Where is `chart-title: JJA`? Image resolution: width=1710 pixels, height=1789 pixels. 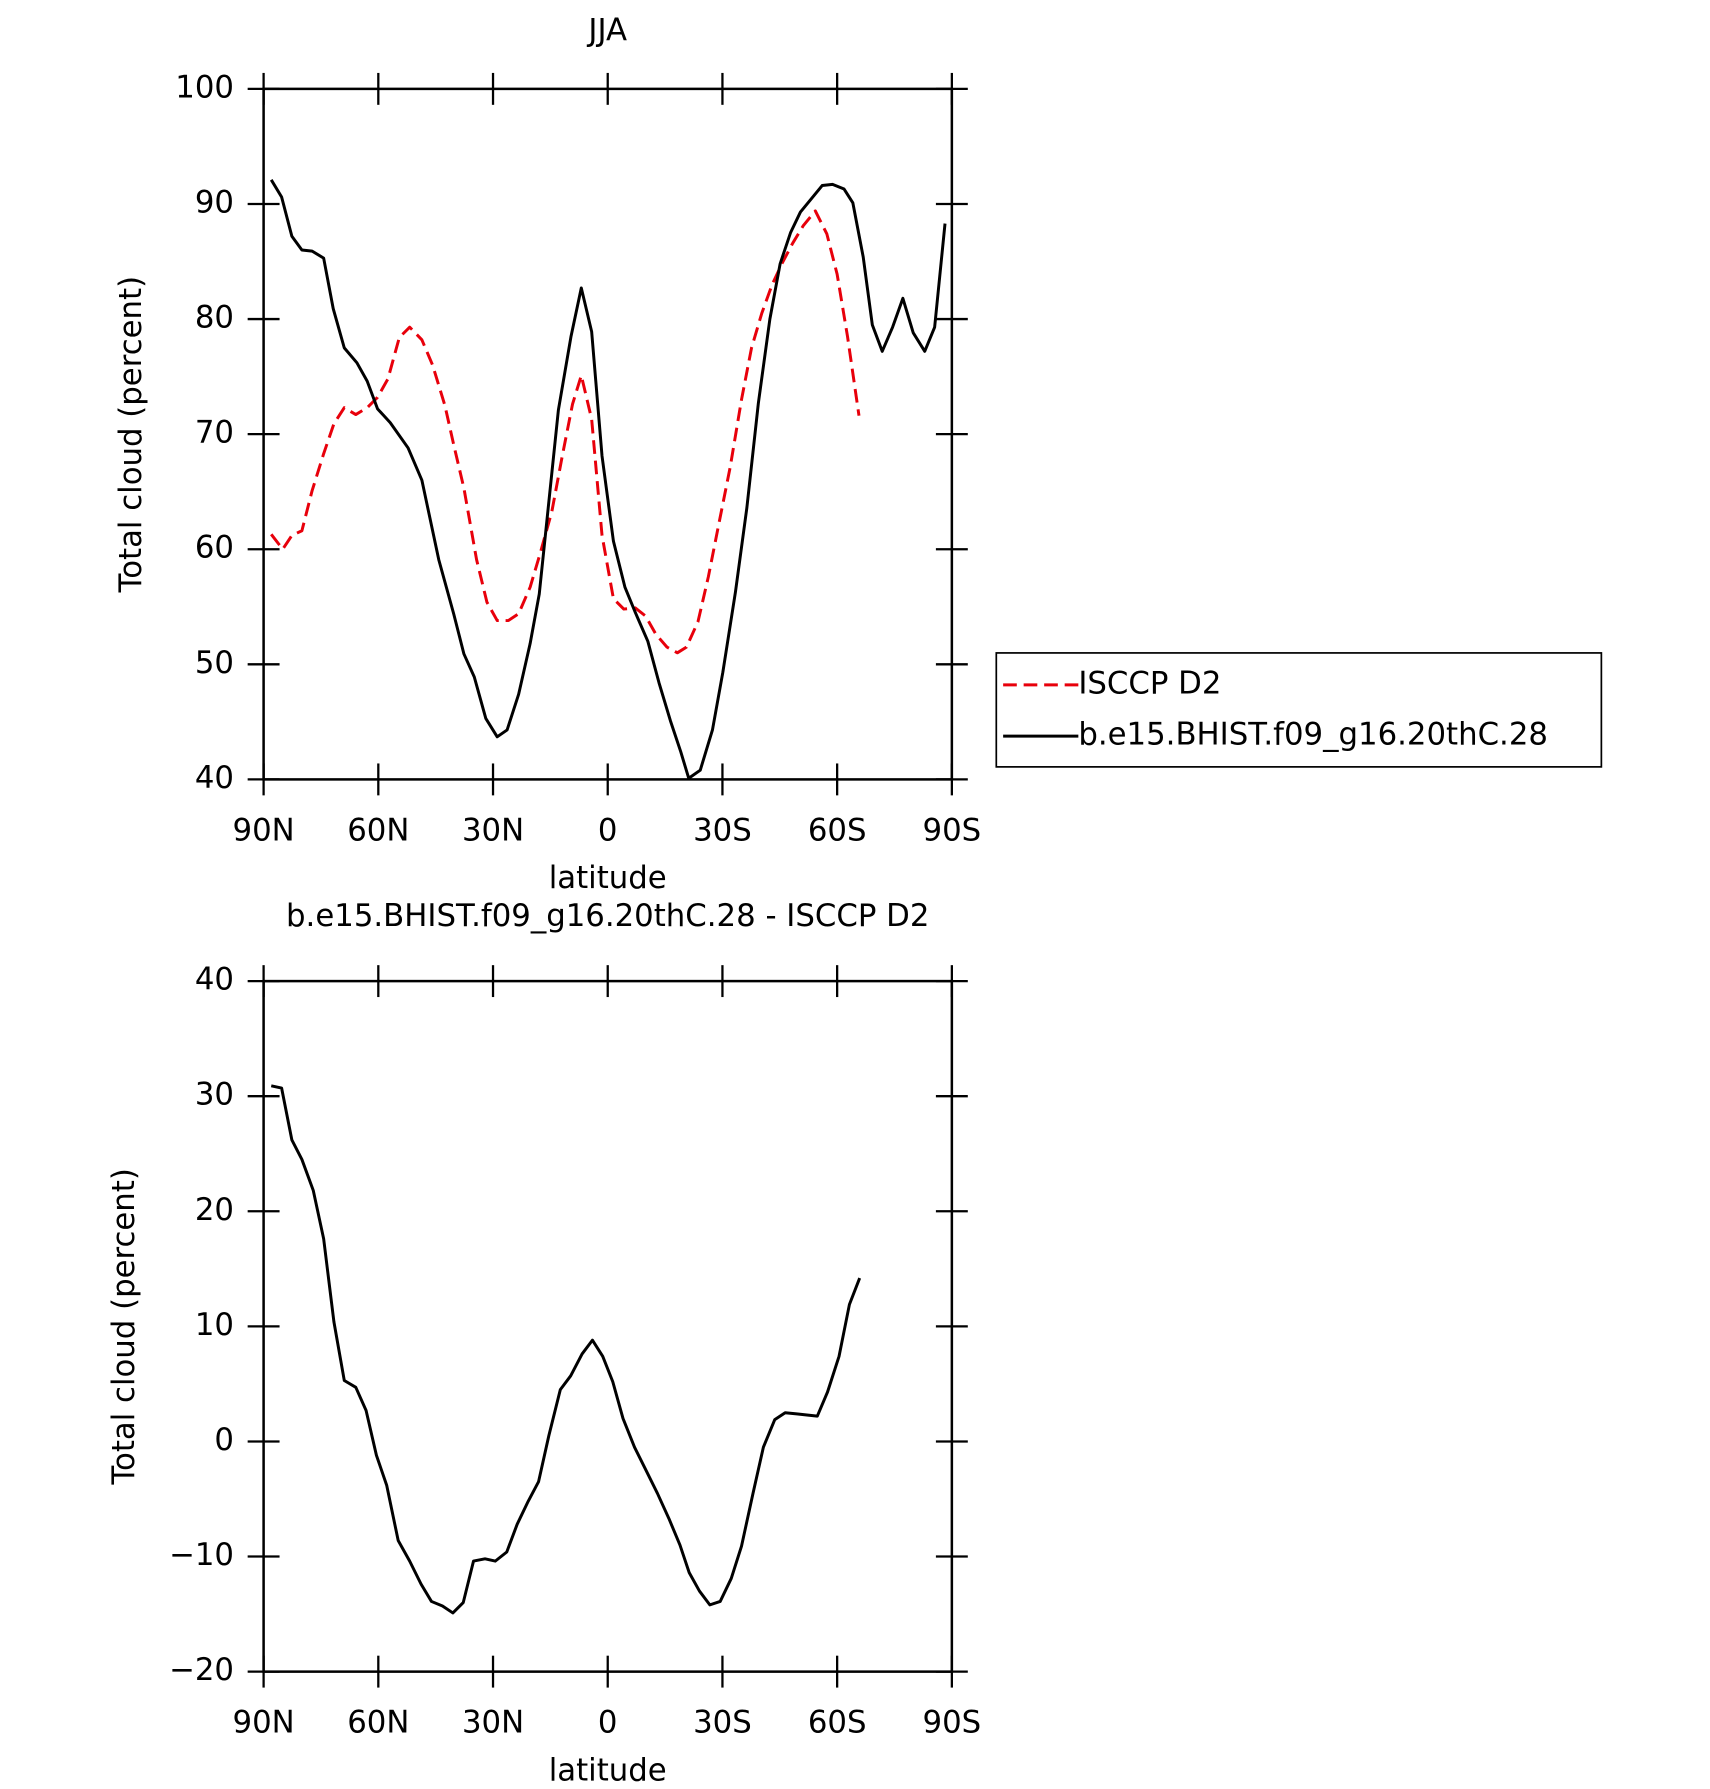 chart-title: JJA is located at coordinates (606, 30).